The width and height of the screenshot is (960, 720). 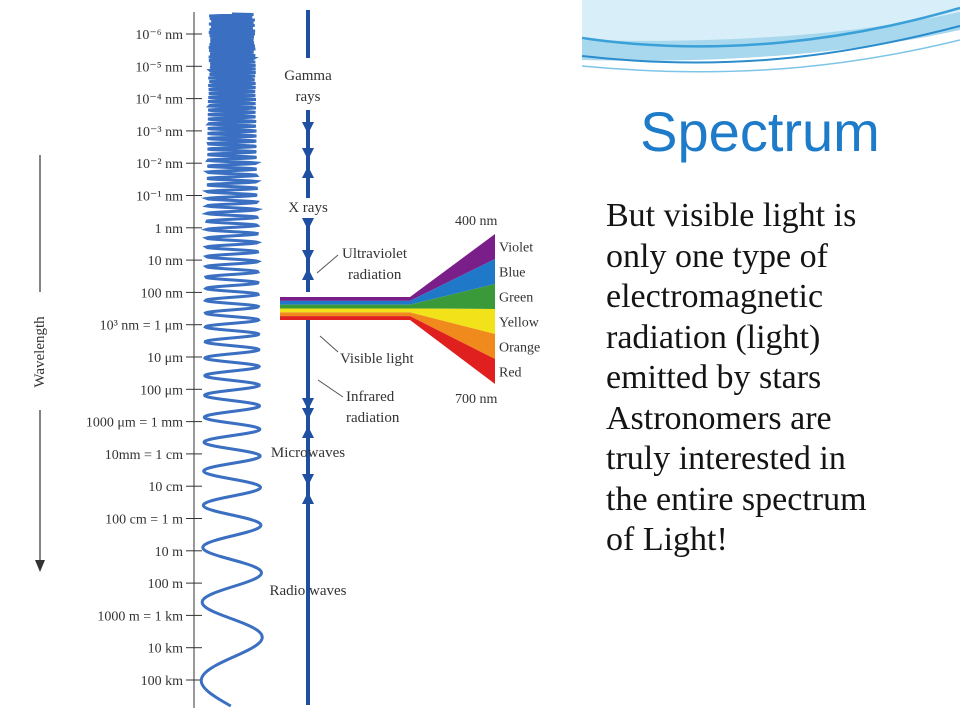 What do you see at coordinates (159, 67) in the screenshot?
I see `tick-label: 10⁻⁵ nm` at bounding box center [159, 67].